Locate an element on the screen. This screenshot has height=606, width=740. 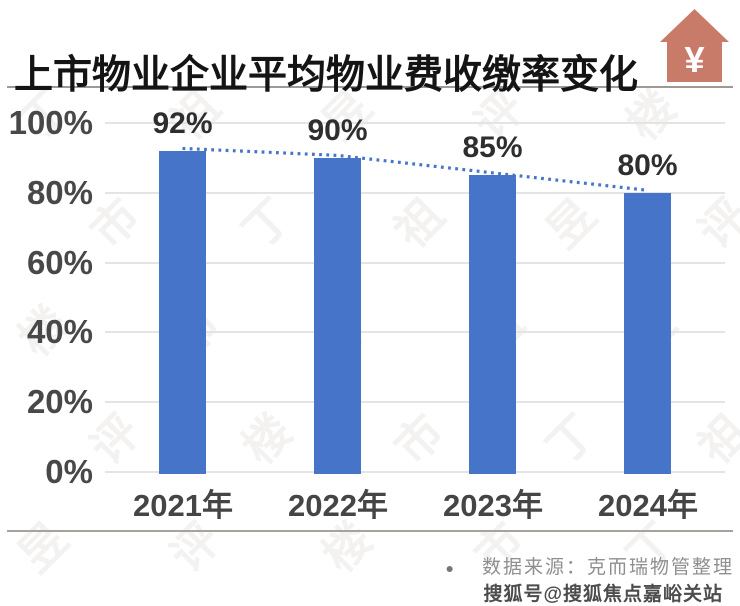
x-axis-label: 2023年 is located at coordinates (493, 505).